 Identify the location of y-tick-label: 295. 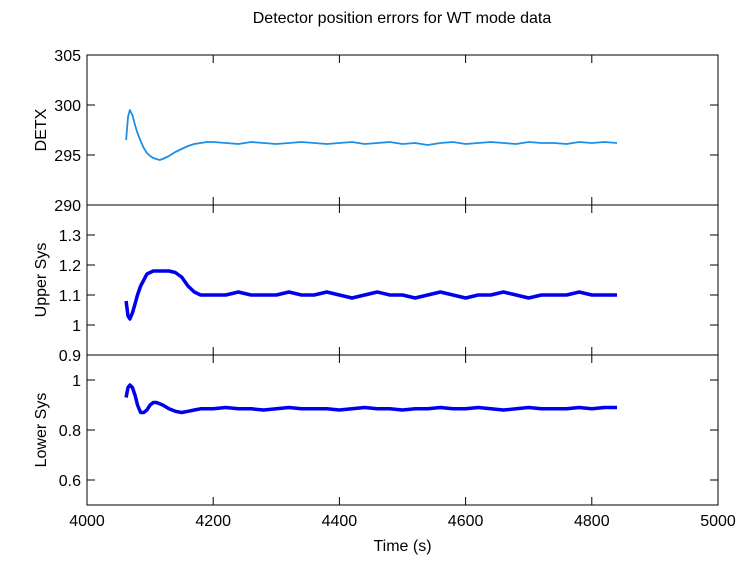
(67, 156).